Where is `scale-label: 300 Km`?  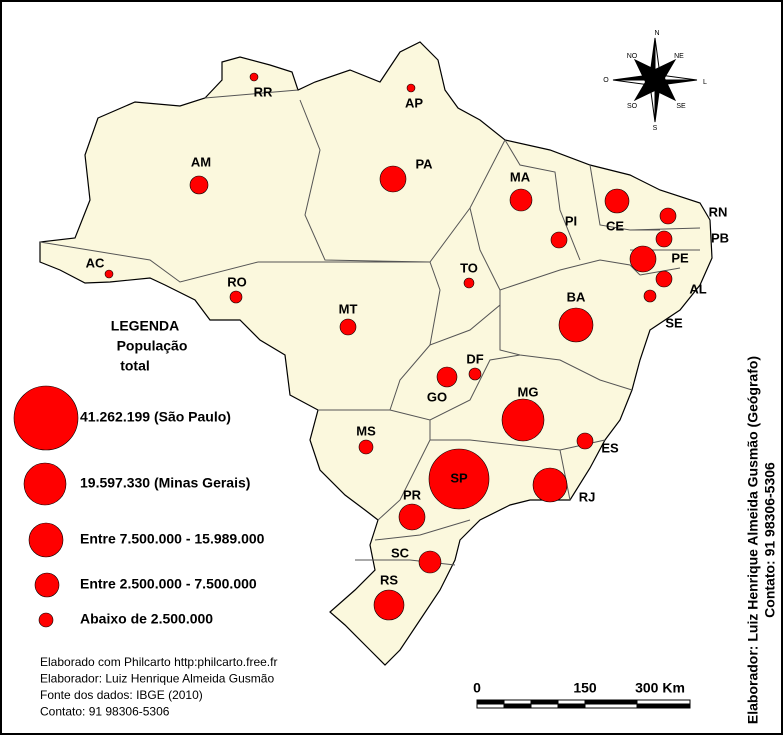
scale-label: 300 Km is located at coordinates (660, 688).